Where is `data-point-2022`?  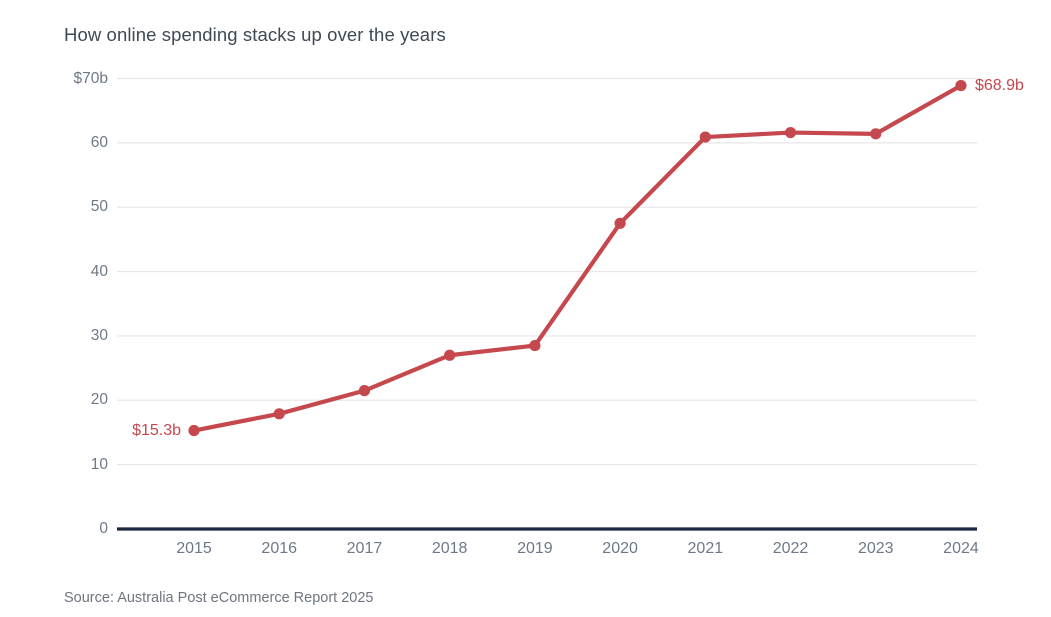
data-point-2022 is located at coordinates (790, 132).